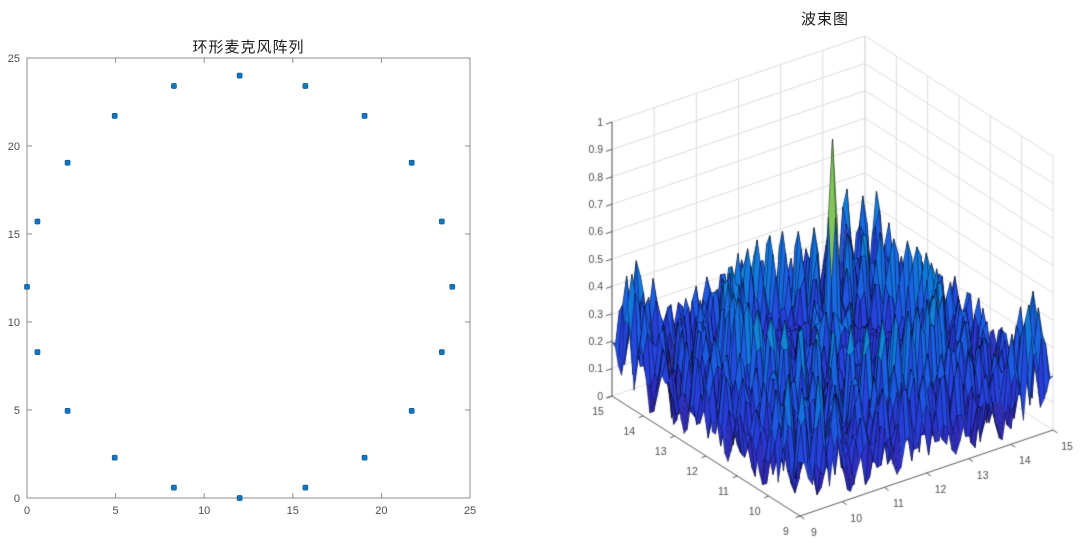 This screenshot has width=1080, height=557. What do you see at coordinates (17, 411) in the screenshot?
I see `y-tick-label: 5` at bounding box center [17, 411].